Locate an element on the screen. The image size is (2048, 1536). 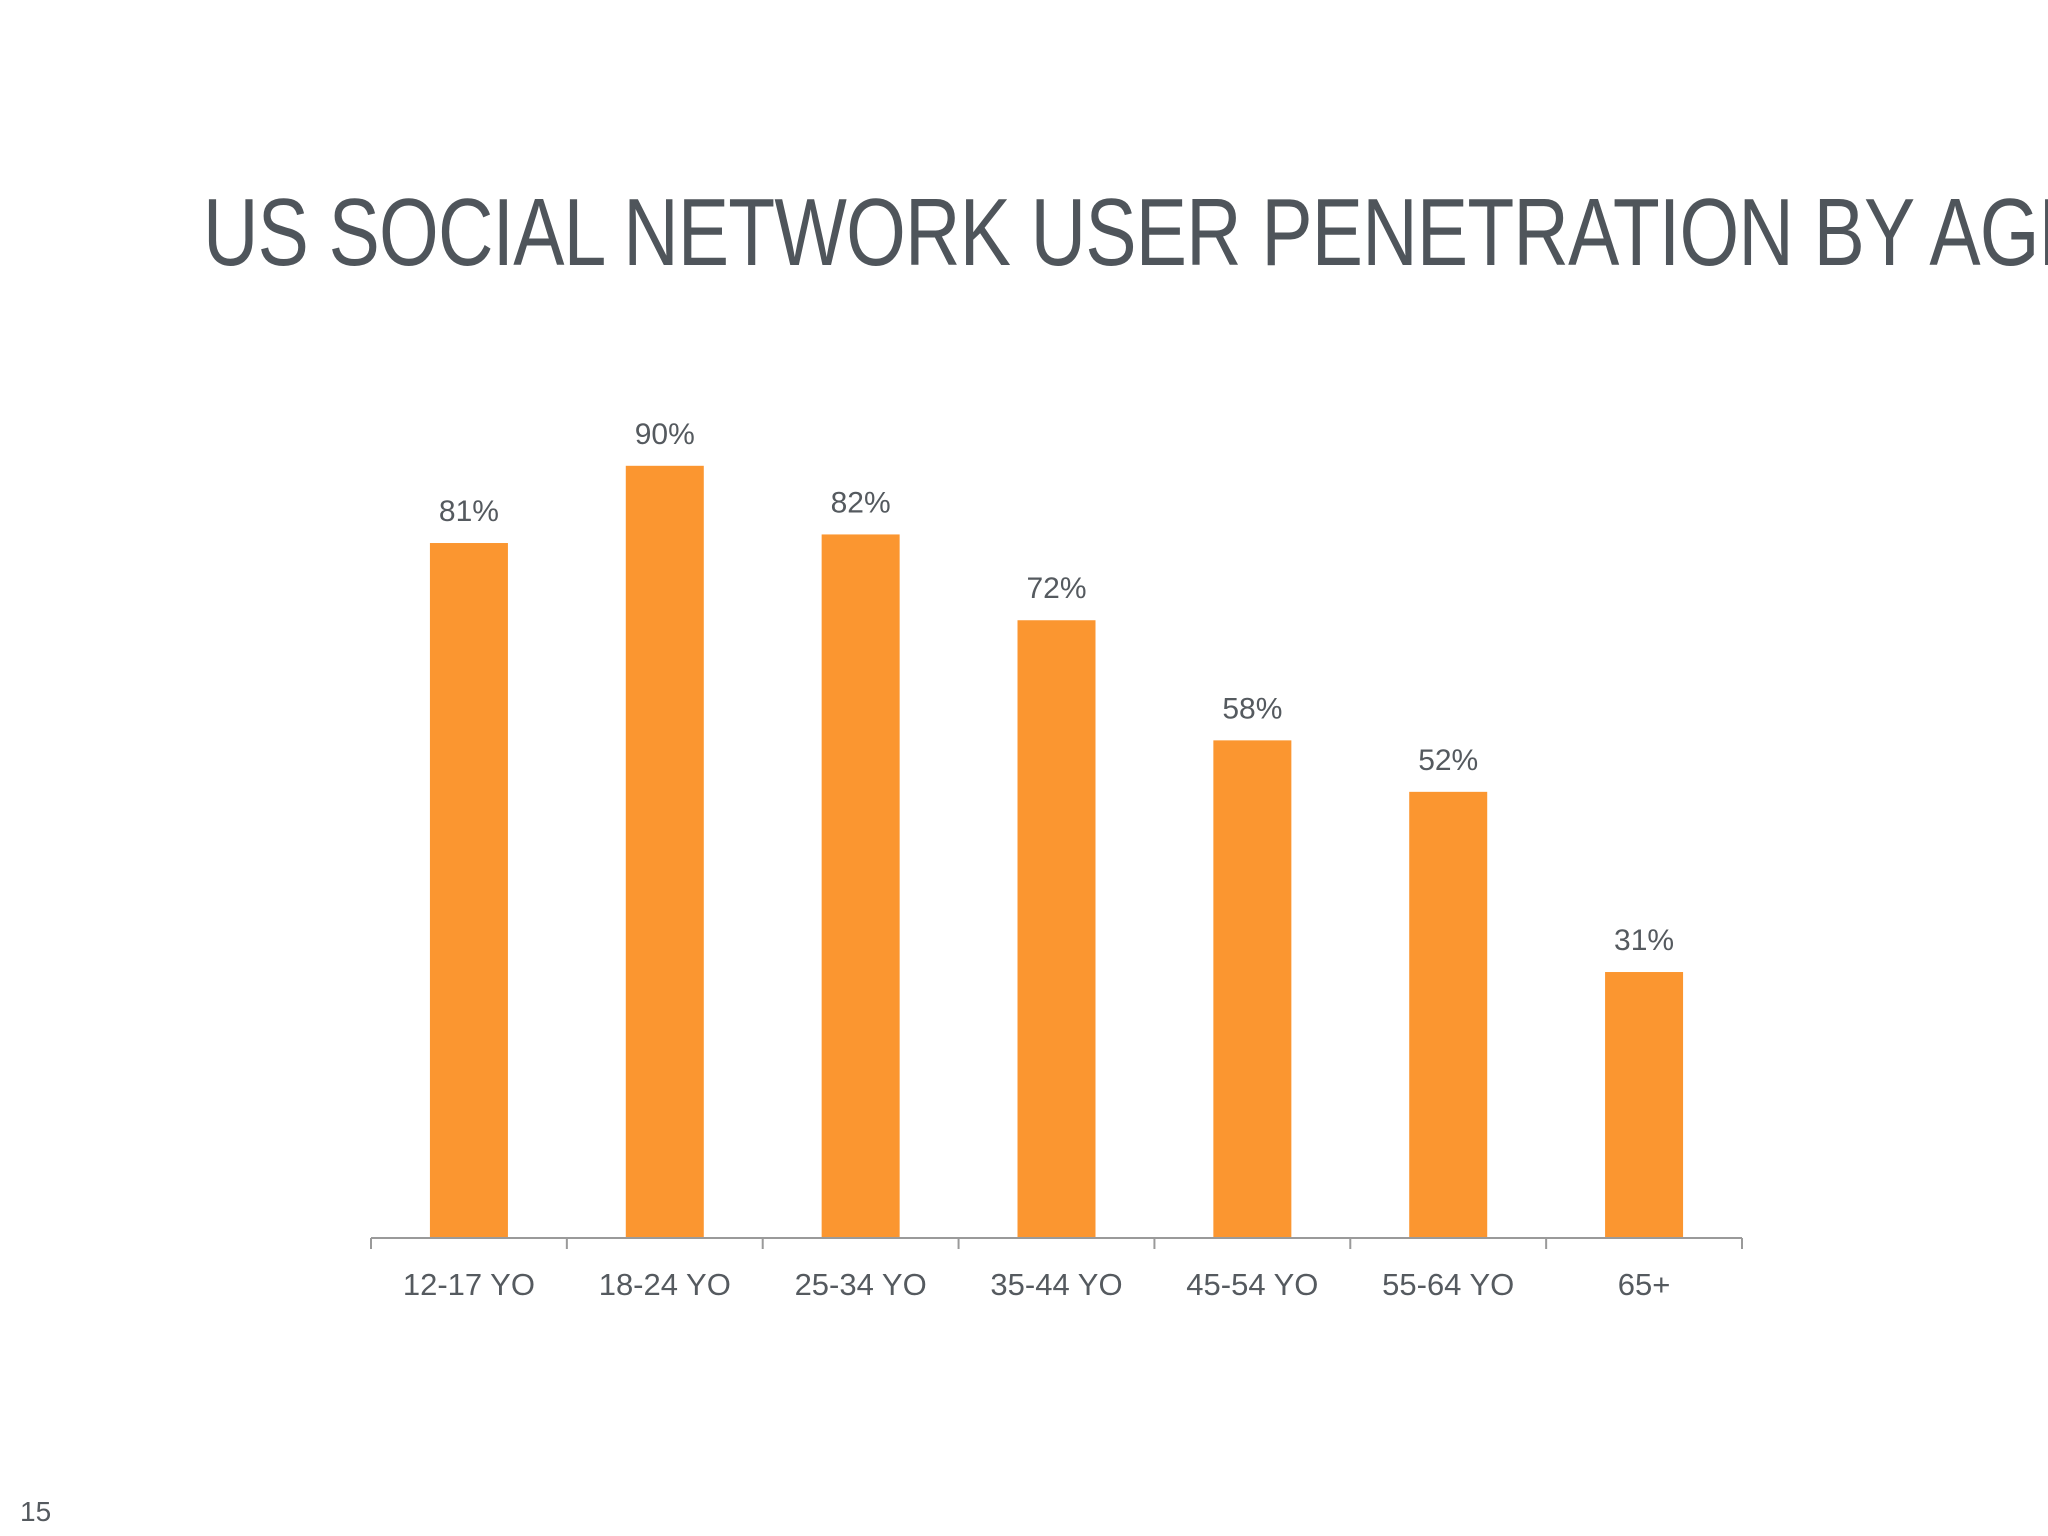
value-label-4: 58% is located at coordinates (1252, 708).